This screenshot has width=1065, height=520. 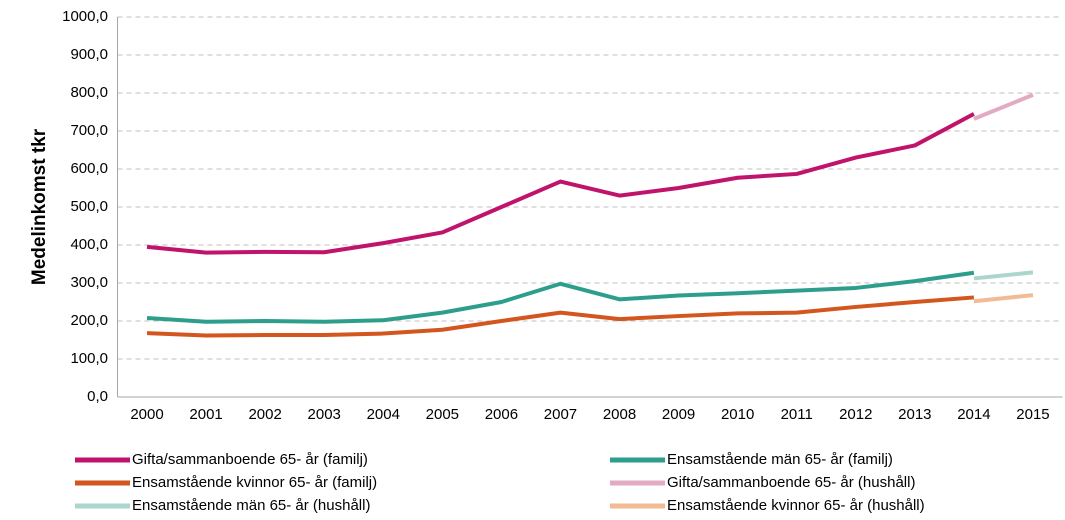 What do you see at coordinates (501, 414) in the screenshot?
I see `x-tick-label: 2006` at bounding box center [501, 414].